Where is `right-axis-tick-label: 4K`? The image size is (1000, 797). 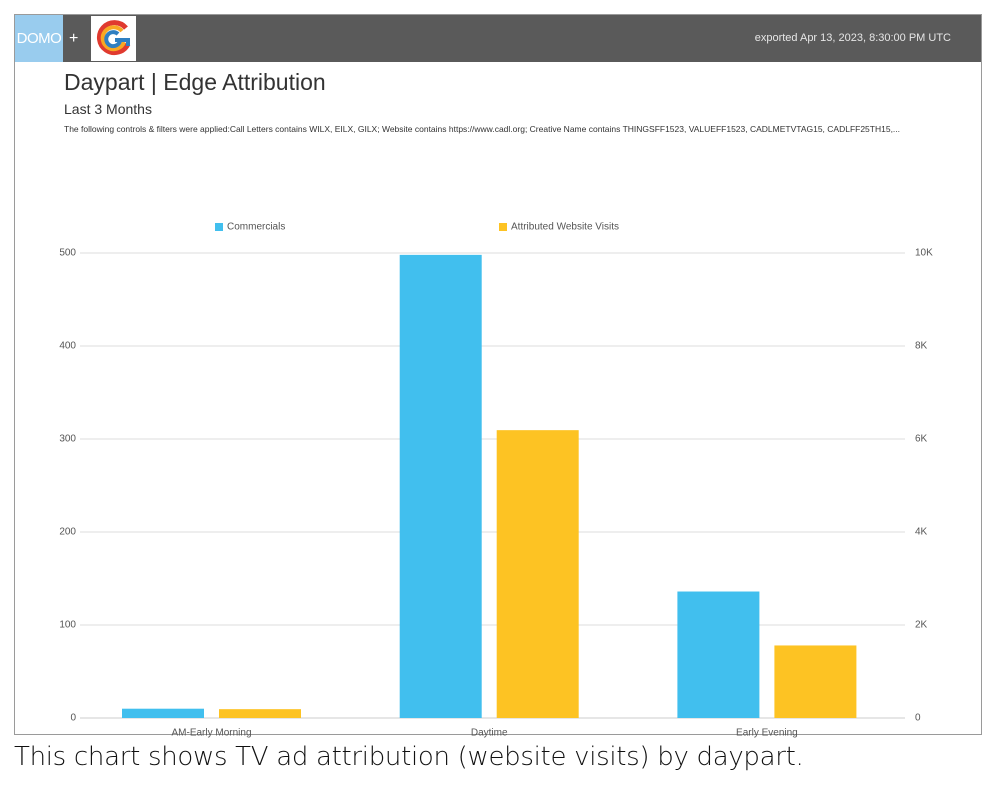 right-axis-tick-label: 4K is located at coordinates (921, 532).